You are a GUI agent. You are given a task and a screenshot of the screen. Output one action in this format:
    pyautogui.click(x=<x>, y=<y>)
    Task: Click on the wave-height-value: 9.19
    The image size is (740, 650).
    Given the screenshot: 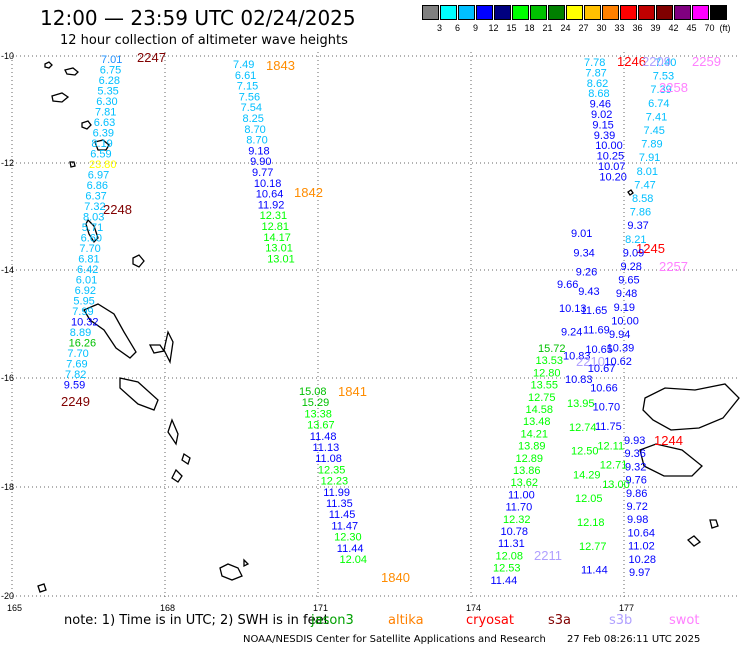 What is the action you would take?
    pyautogui.click(x=624, y=308)
    